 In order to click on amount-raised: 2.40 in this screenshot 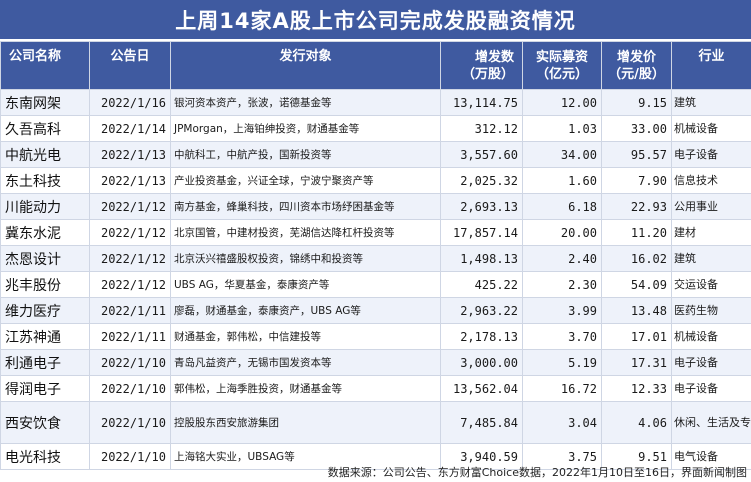, I will do `click(562, 258)`.